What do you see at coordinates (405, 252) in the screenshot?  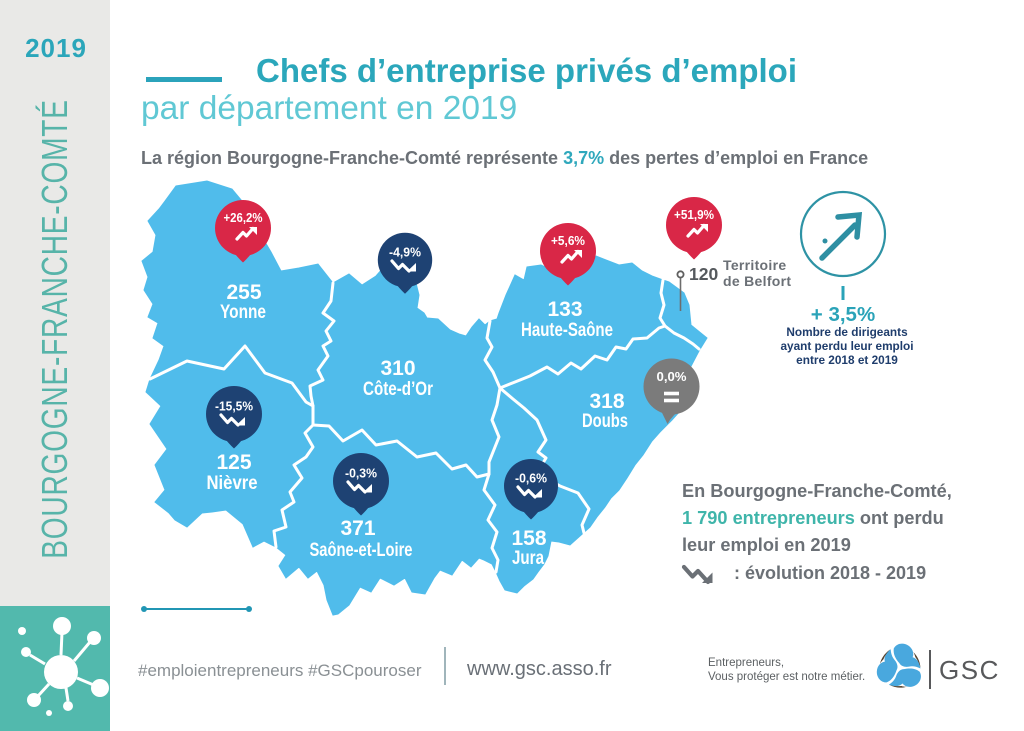 I see `svg-text: -4,9%` at bounding box center [405, 252].